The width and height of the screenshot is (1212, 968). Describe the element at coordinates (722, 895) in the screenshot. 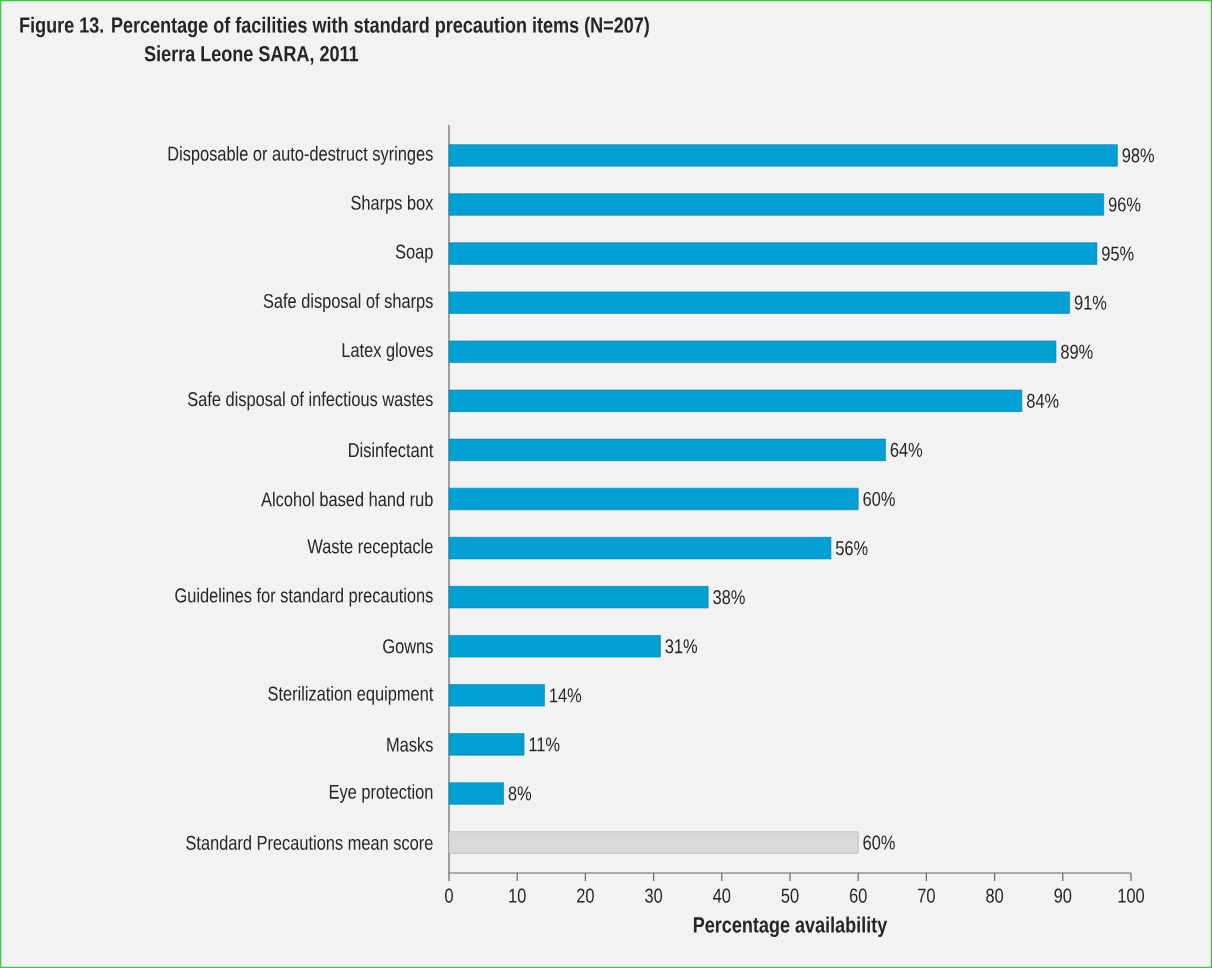

I see `x-tick-label: 40` at that location.